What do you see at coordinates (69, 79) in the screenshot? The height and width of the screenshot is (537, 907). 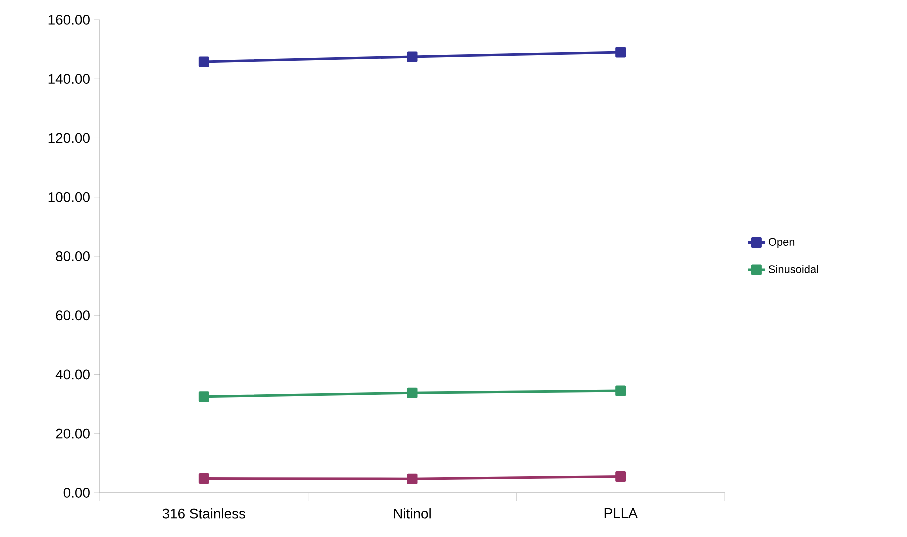 I see `y-tick-label: 140.00` at bounding box center [69, 79].